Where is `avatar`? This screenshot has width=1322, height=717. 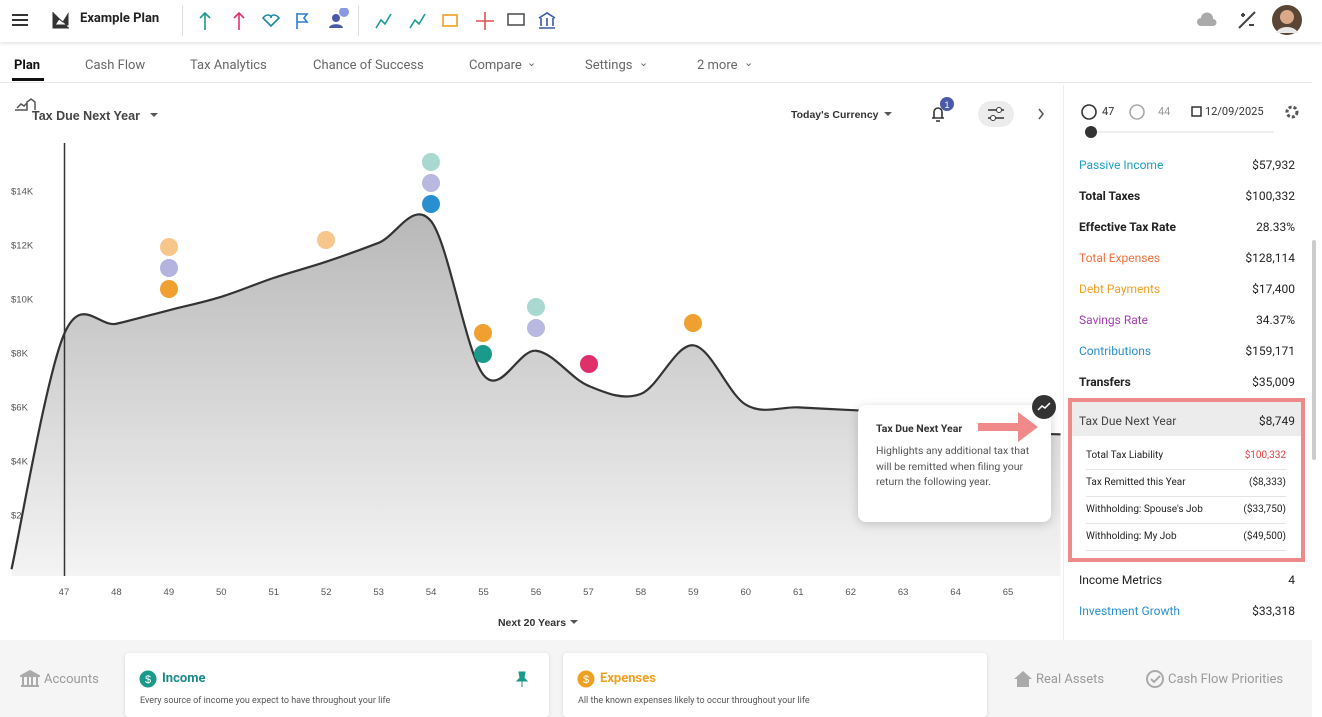 avatar is located at coordinates (1287, 20).